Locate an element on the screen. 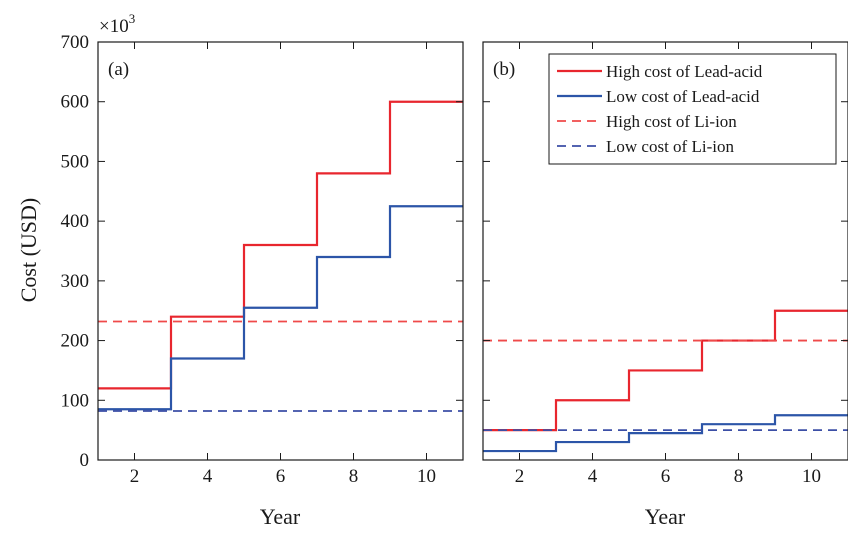 The image size is (848, 534). y-tick-label: 700 is located at coordinates (75, 42).